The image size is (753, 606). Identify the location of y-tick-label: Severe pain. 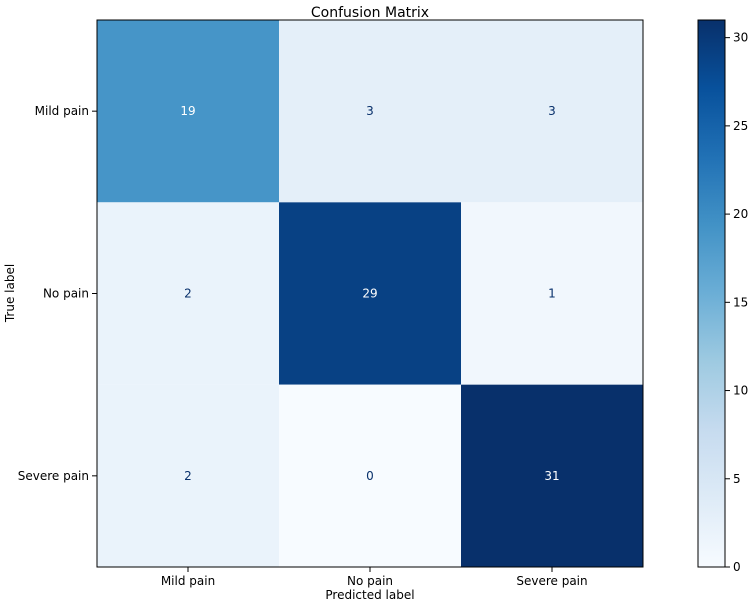
(53, 476).